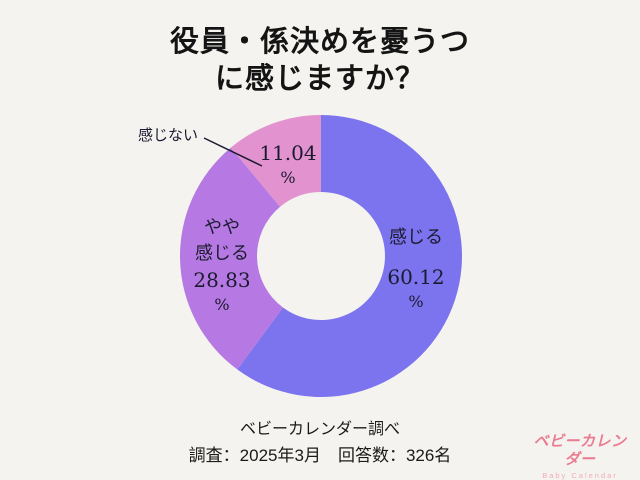 This screenshot has height=480, width=640. What do you see at coordinates (222, 280) in the screenshot?
I see `segment-value: 28.83` at bounding box center [222, 280].